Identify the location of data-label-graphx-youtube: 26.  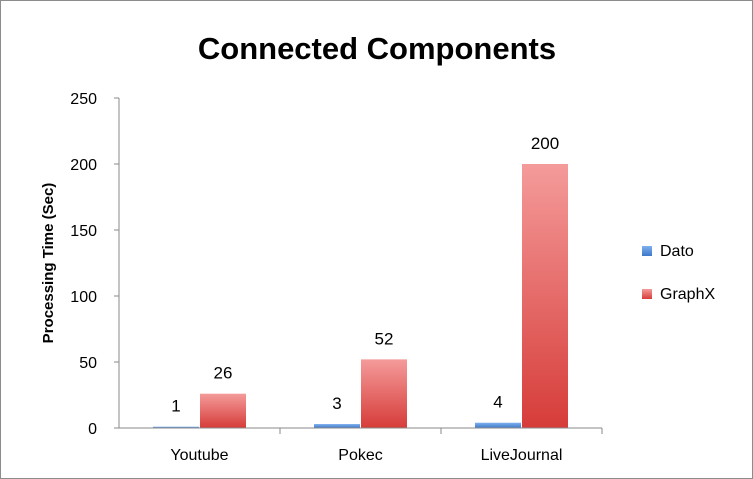
(223, 373).